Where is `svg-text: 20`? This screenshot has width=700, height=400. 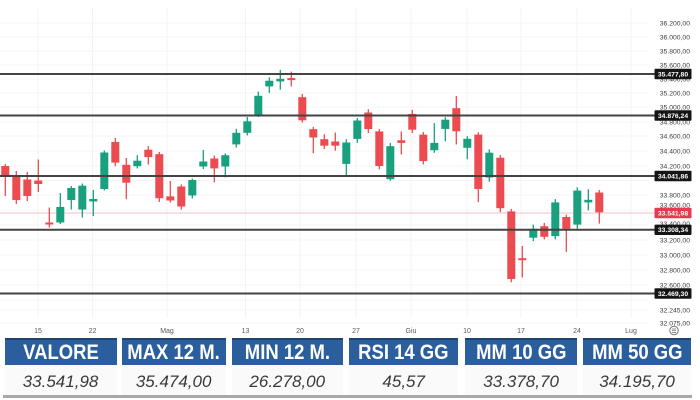 svg-text: 20 is located at coordinates (300, 331).